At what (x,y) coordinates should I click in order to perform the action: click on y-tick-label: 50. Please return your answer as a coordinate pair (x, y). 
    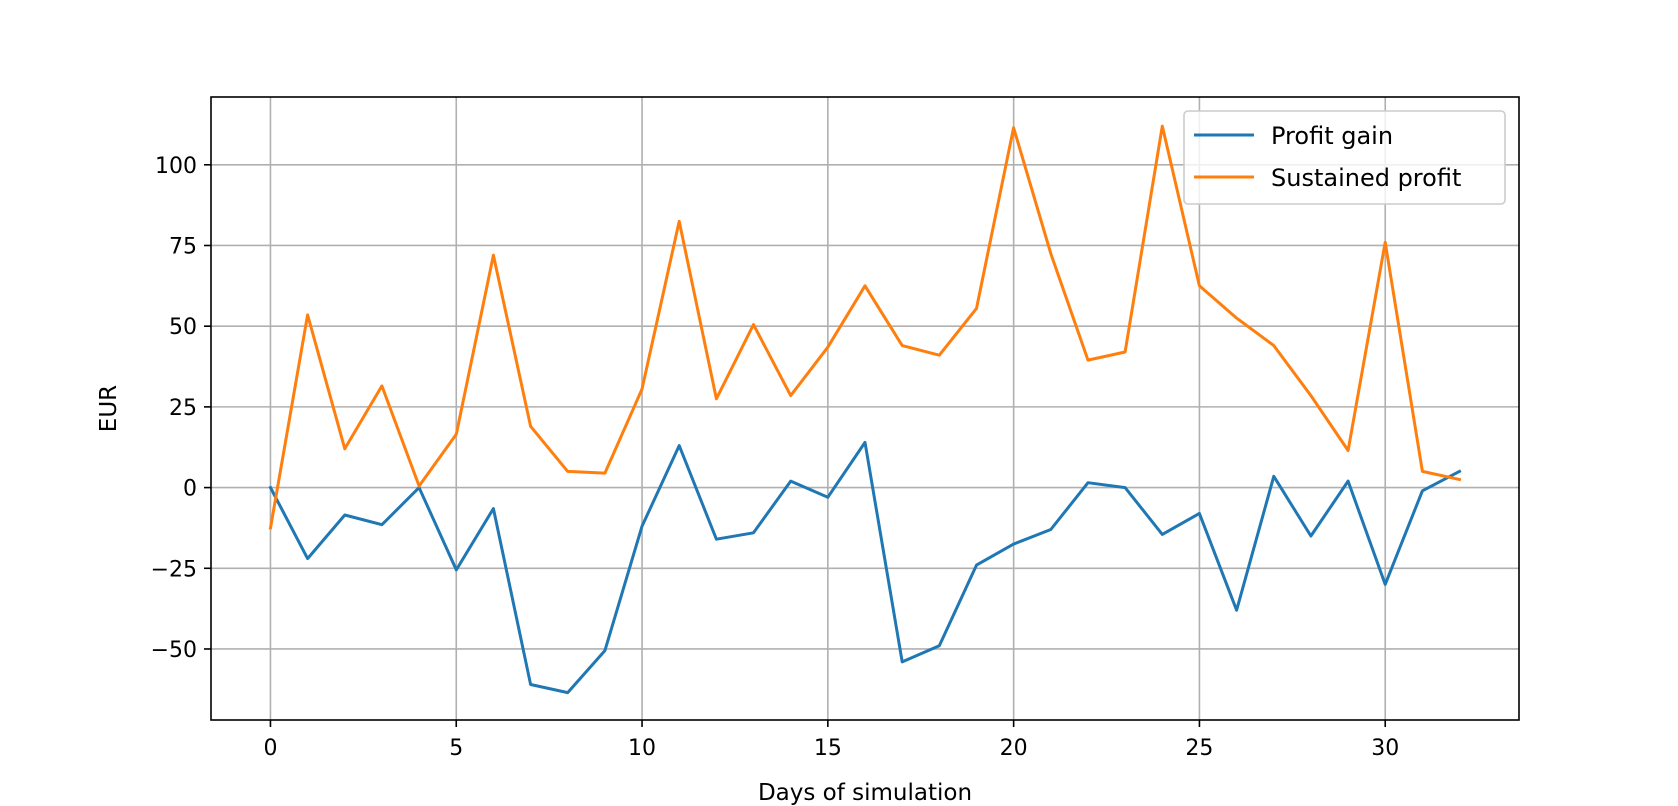
    Looking at the image, I should click on (183, 327).